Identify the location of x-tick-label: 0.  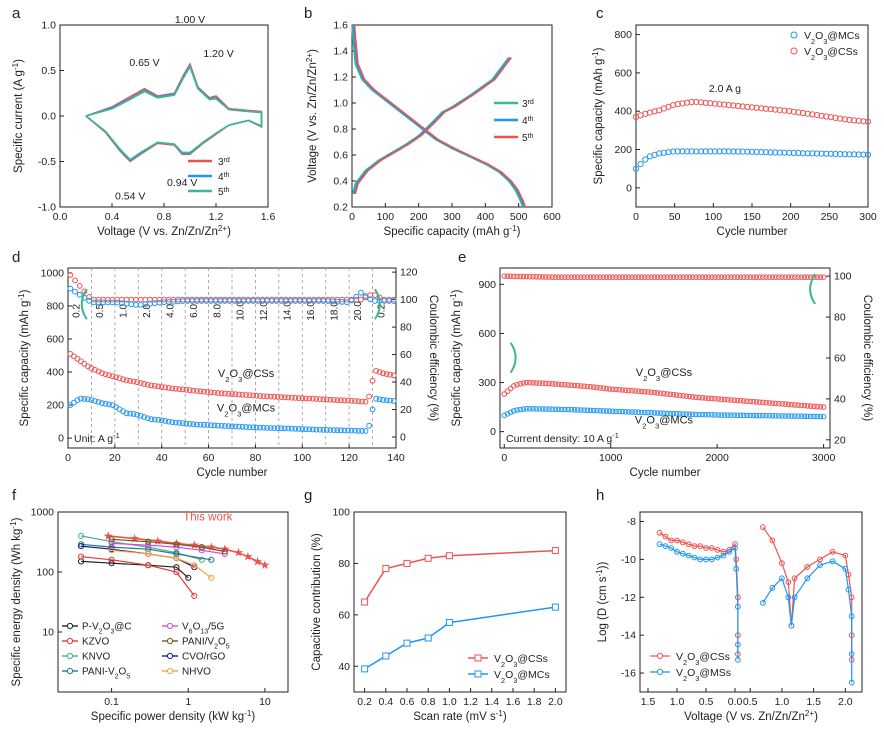
(504, 458).